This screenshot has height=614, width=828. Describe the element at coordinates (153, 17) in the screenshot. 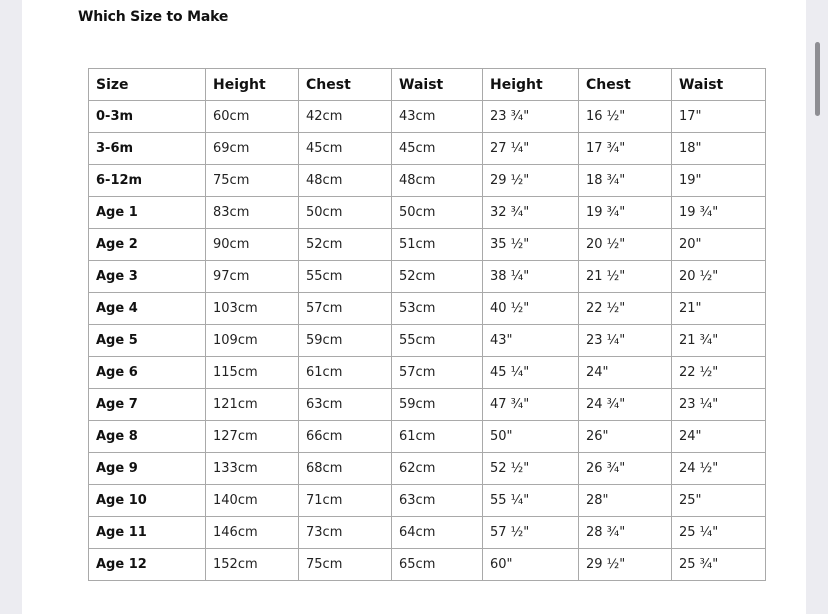

I see `page-title: Which Size to Make` at that location.